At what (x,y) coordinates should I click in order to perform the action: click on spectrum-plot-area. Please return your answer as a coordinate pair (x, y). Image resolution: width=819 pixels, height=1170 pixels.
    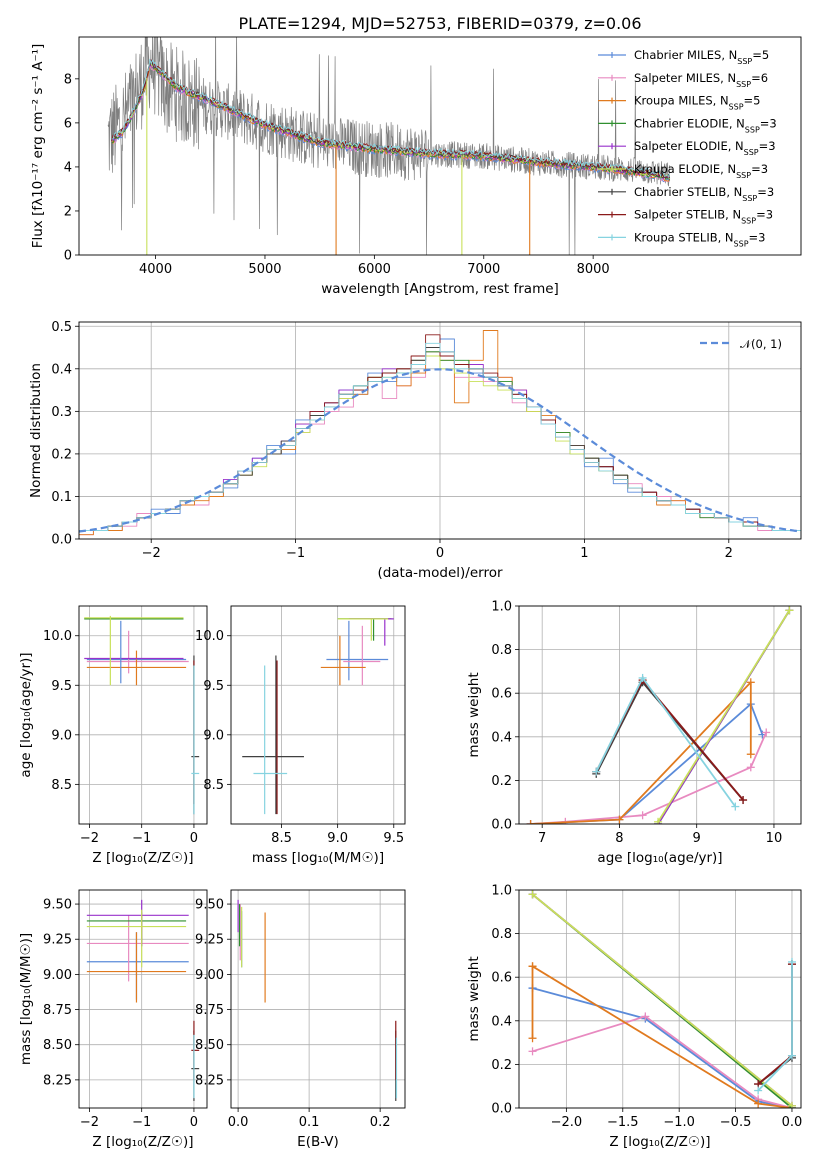
    Looking at the image, I should click on (389, 146).